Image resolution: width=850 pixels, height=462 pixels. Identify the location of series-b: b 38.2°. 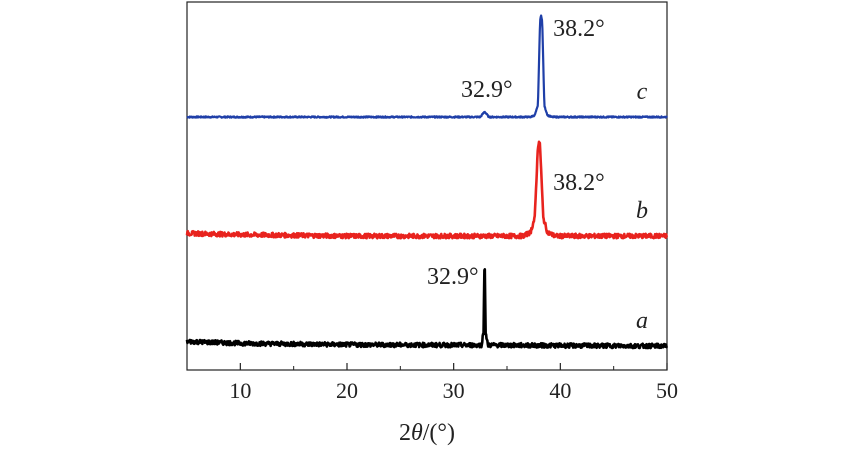
(427, 190).